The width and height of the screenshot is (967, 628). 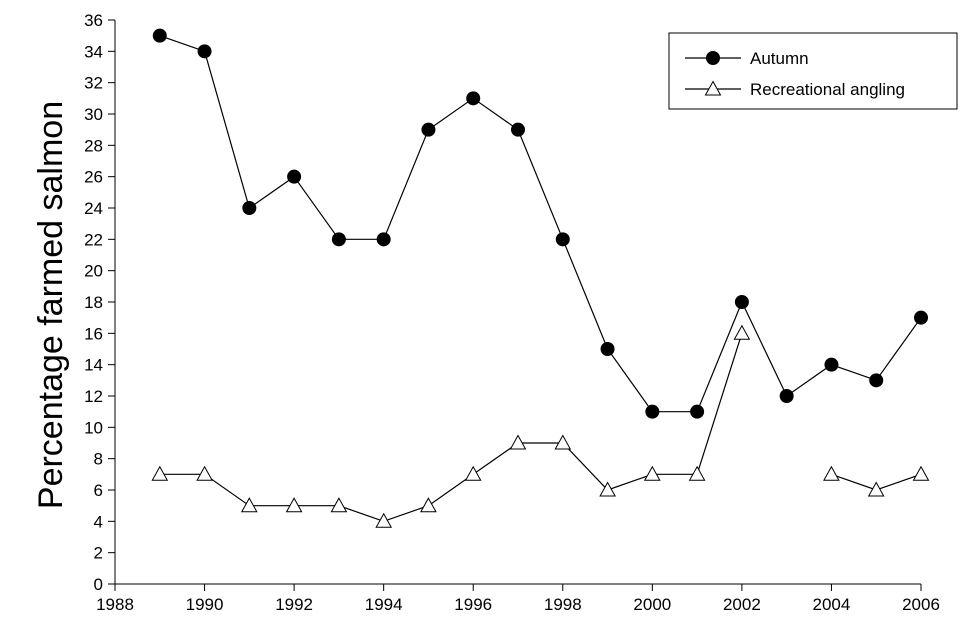 What do you see at coordinates (713, 58) in the screenshot?
I see `legend-marker-autumn` at bounding box center [713, 58].